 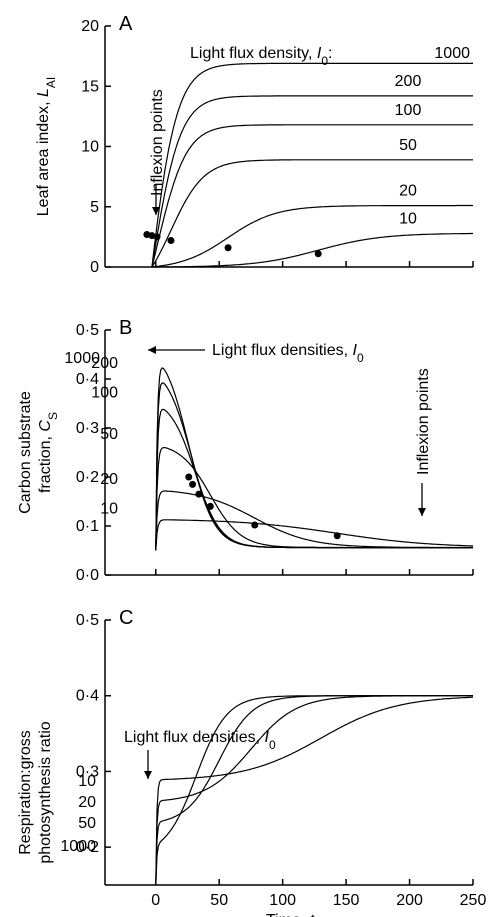 I want to click on y-axis-label-line2-part: C, so click(x=45, y=426).